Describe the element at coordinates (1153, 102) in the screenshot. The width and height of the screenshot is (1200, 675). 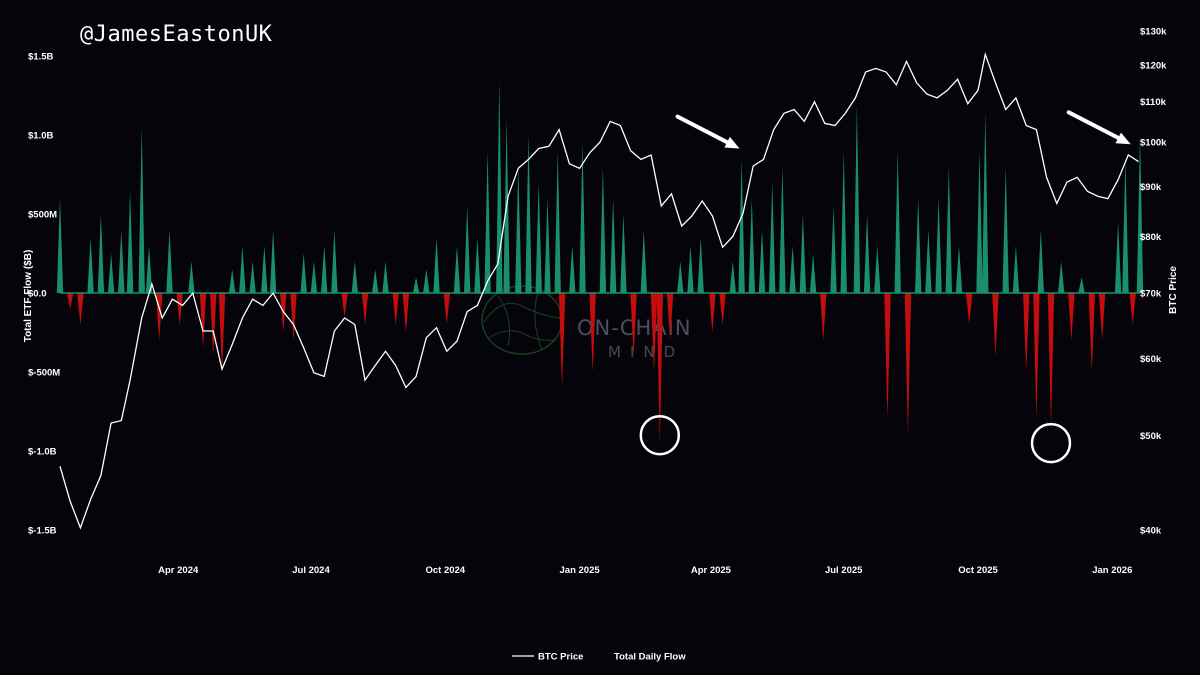
I see `right-tick-label: $110k` at that location.